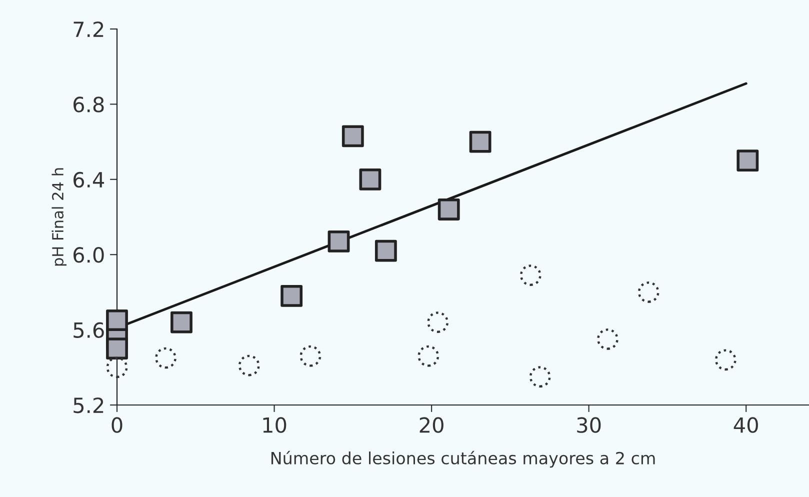  I want to click on y-tick-label: 6.8, so click(89, 104).